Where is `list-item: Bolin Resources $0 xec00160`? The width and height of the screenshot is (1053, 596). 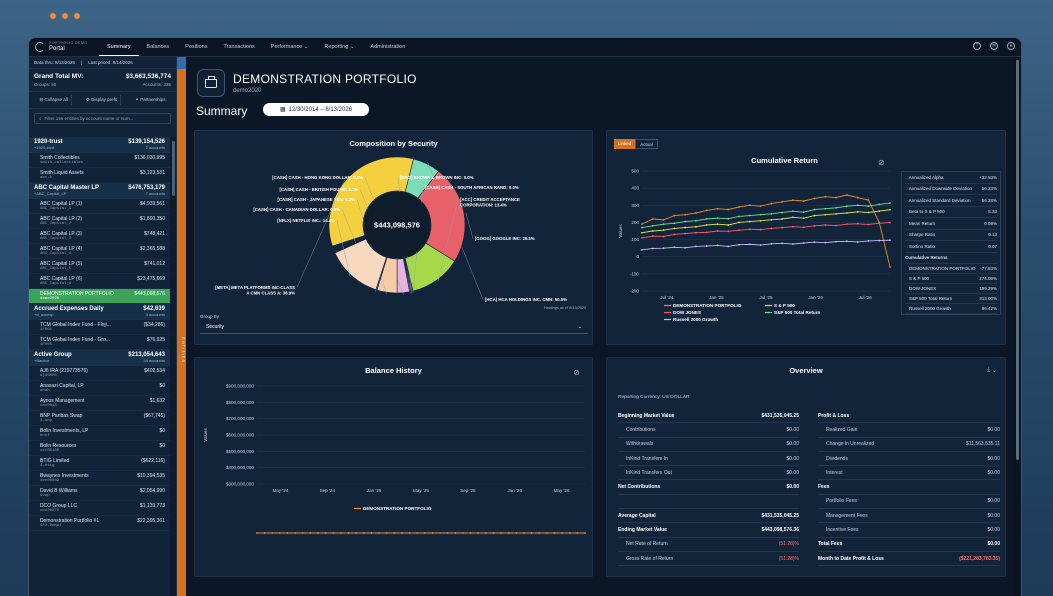
list-item: Bolin Resources $0 xec00160 is located at coordinates (99, 448).